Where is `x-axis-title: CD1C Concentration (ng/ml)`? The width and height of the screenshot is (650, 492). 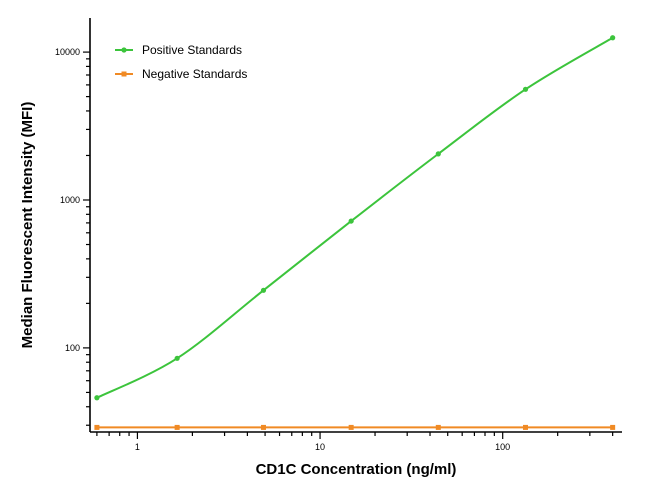
x-axis-title: CD1C Concentration (ng/ml) is located at coordinates (356, 469).